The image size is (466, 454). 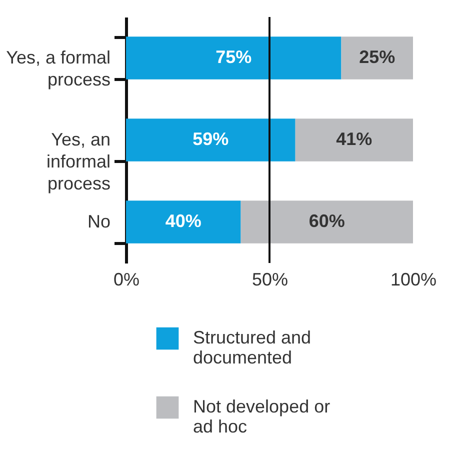 What do you see at coordinates (126, 280) in the screenshot?
I see `x-tick-label: 0%` at bounding box center [126, 280].